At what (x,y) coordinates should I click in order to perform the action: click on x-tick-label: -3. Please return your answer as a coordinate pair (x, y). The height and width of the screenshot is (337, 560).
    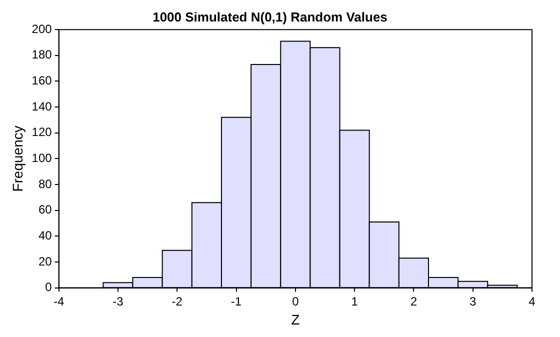
    Looking at the image, I should click on (118, 301).